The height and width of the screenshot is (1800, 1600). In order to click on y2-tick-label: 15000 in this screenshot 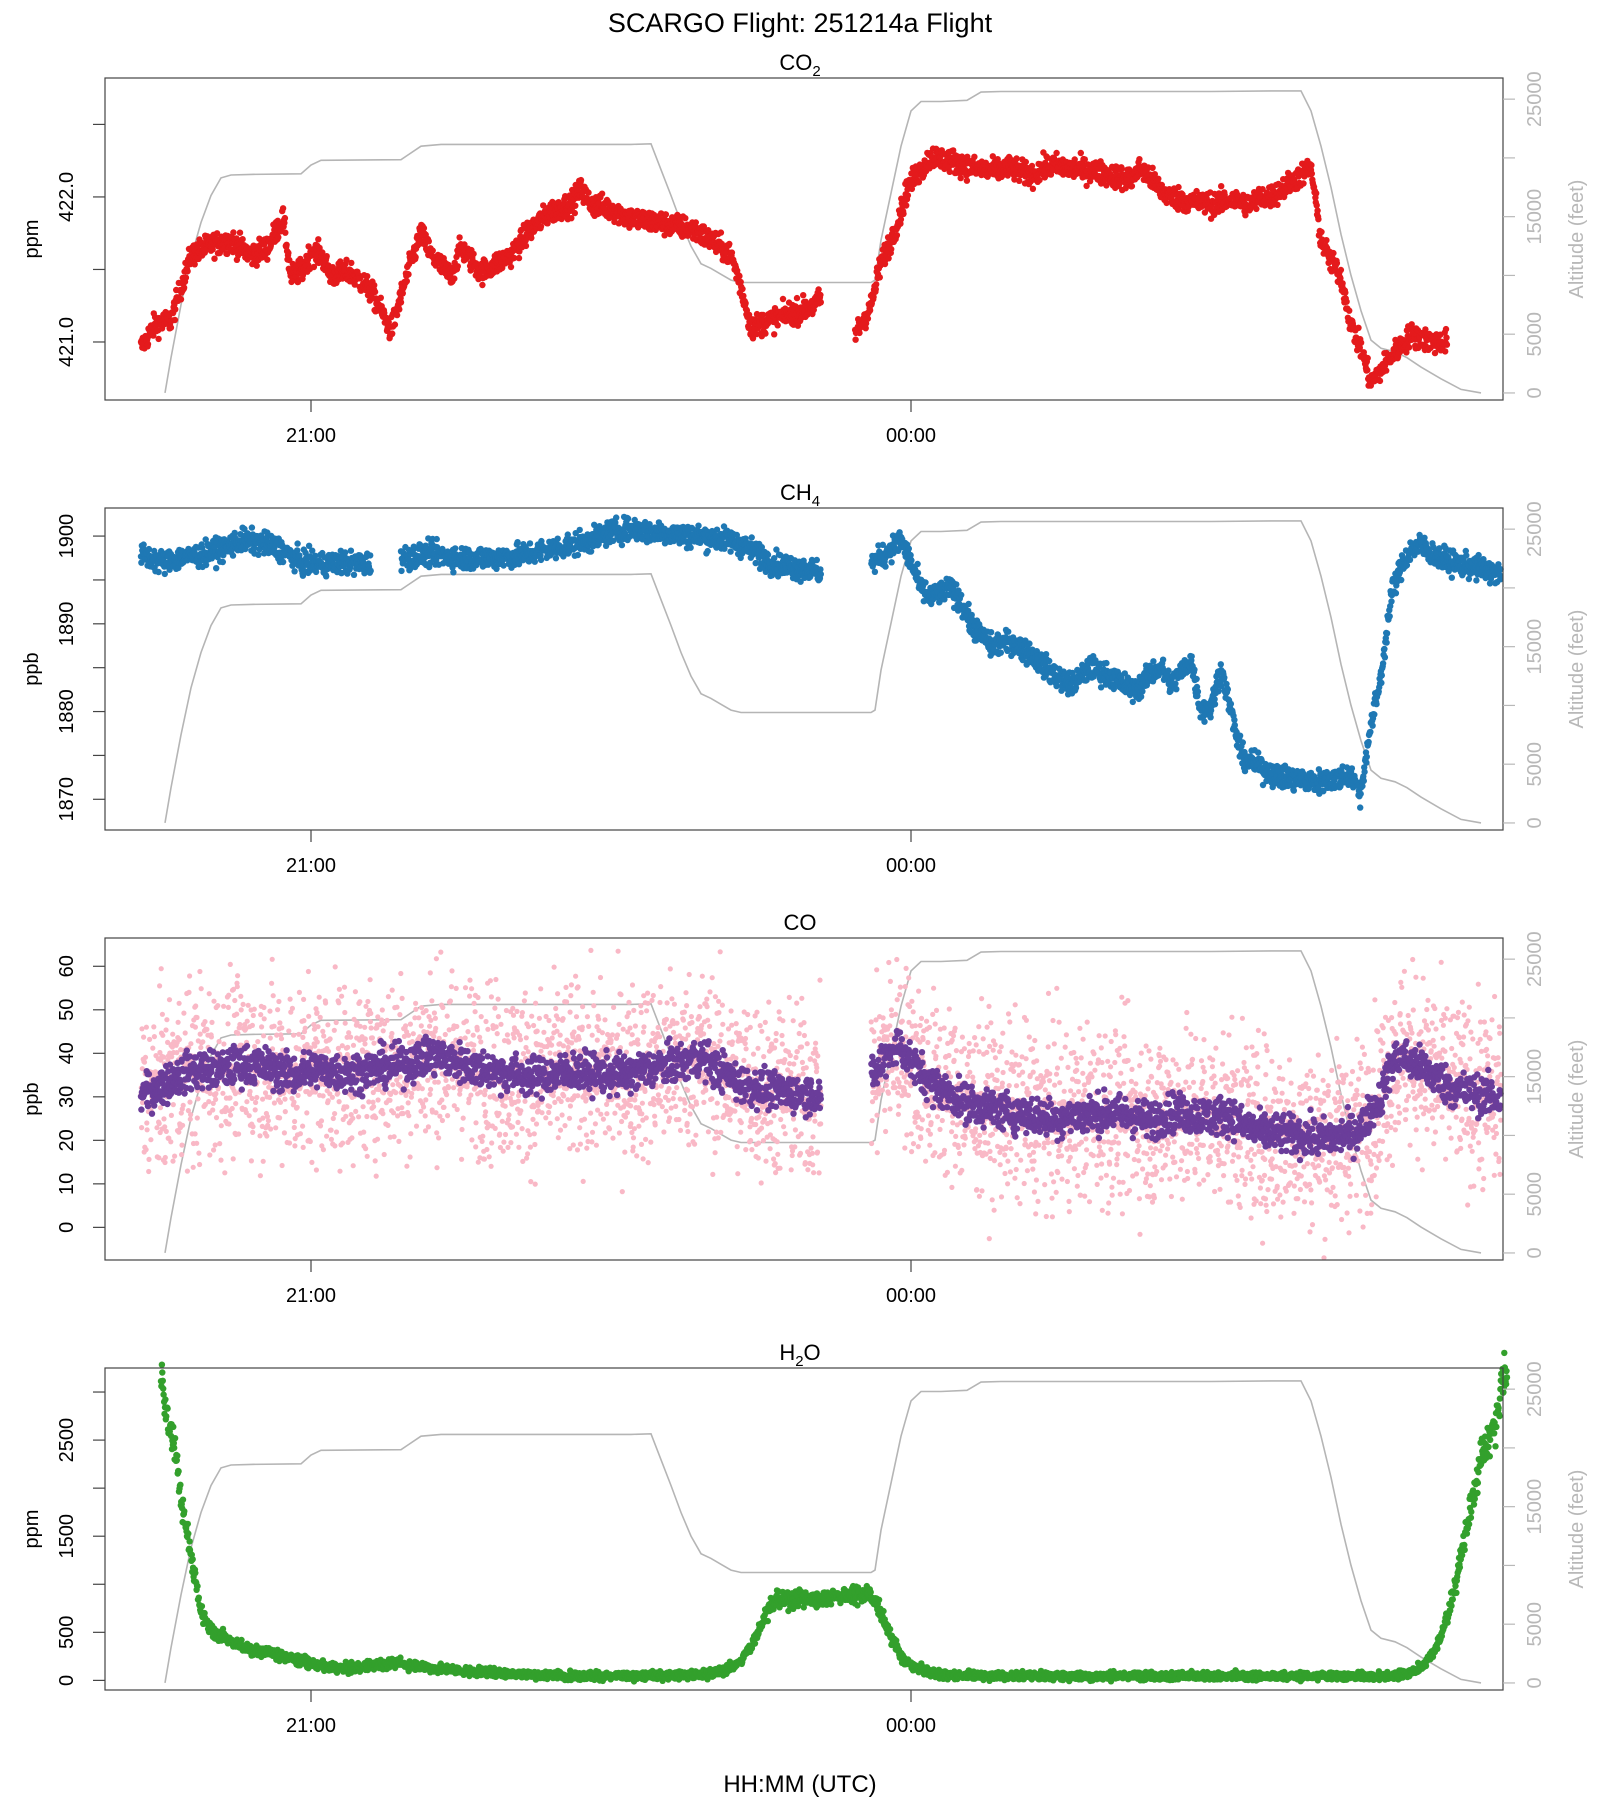, I will do `click(1535, 217)`.